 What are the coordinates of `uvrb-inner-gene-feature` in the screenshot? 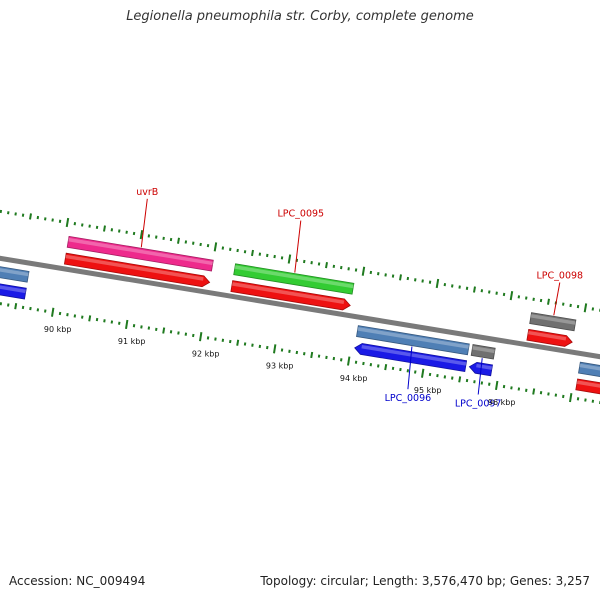 It's located at (140, 253).